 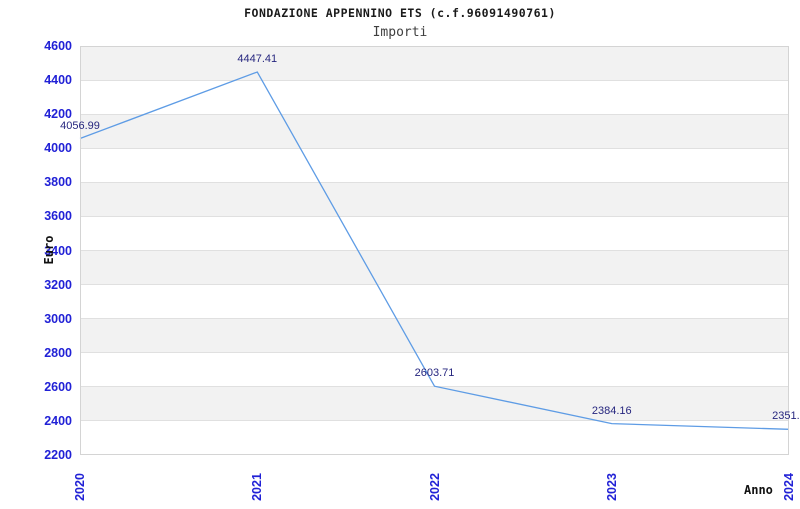 I want to click on y-tick-label: 3800, so click(x=58, y=182).